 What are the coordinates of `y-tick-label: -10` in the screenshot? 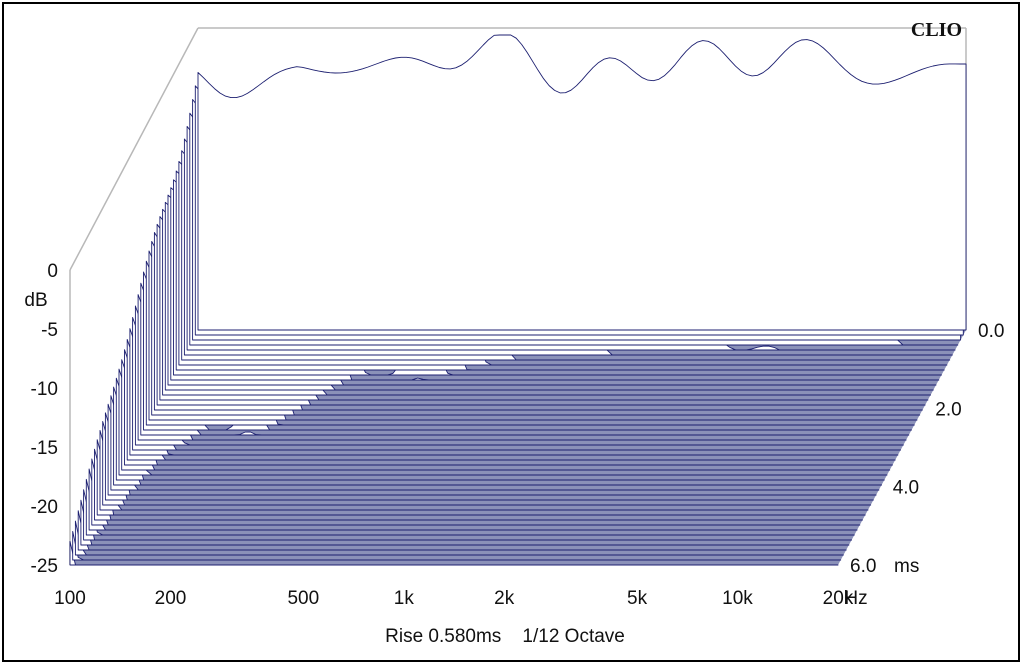 It's located at (44, 389).